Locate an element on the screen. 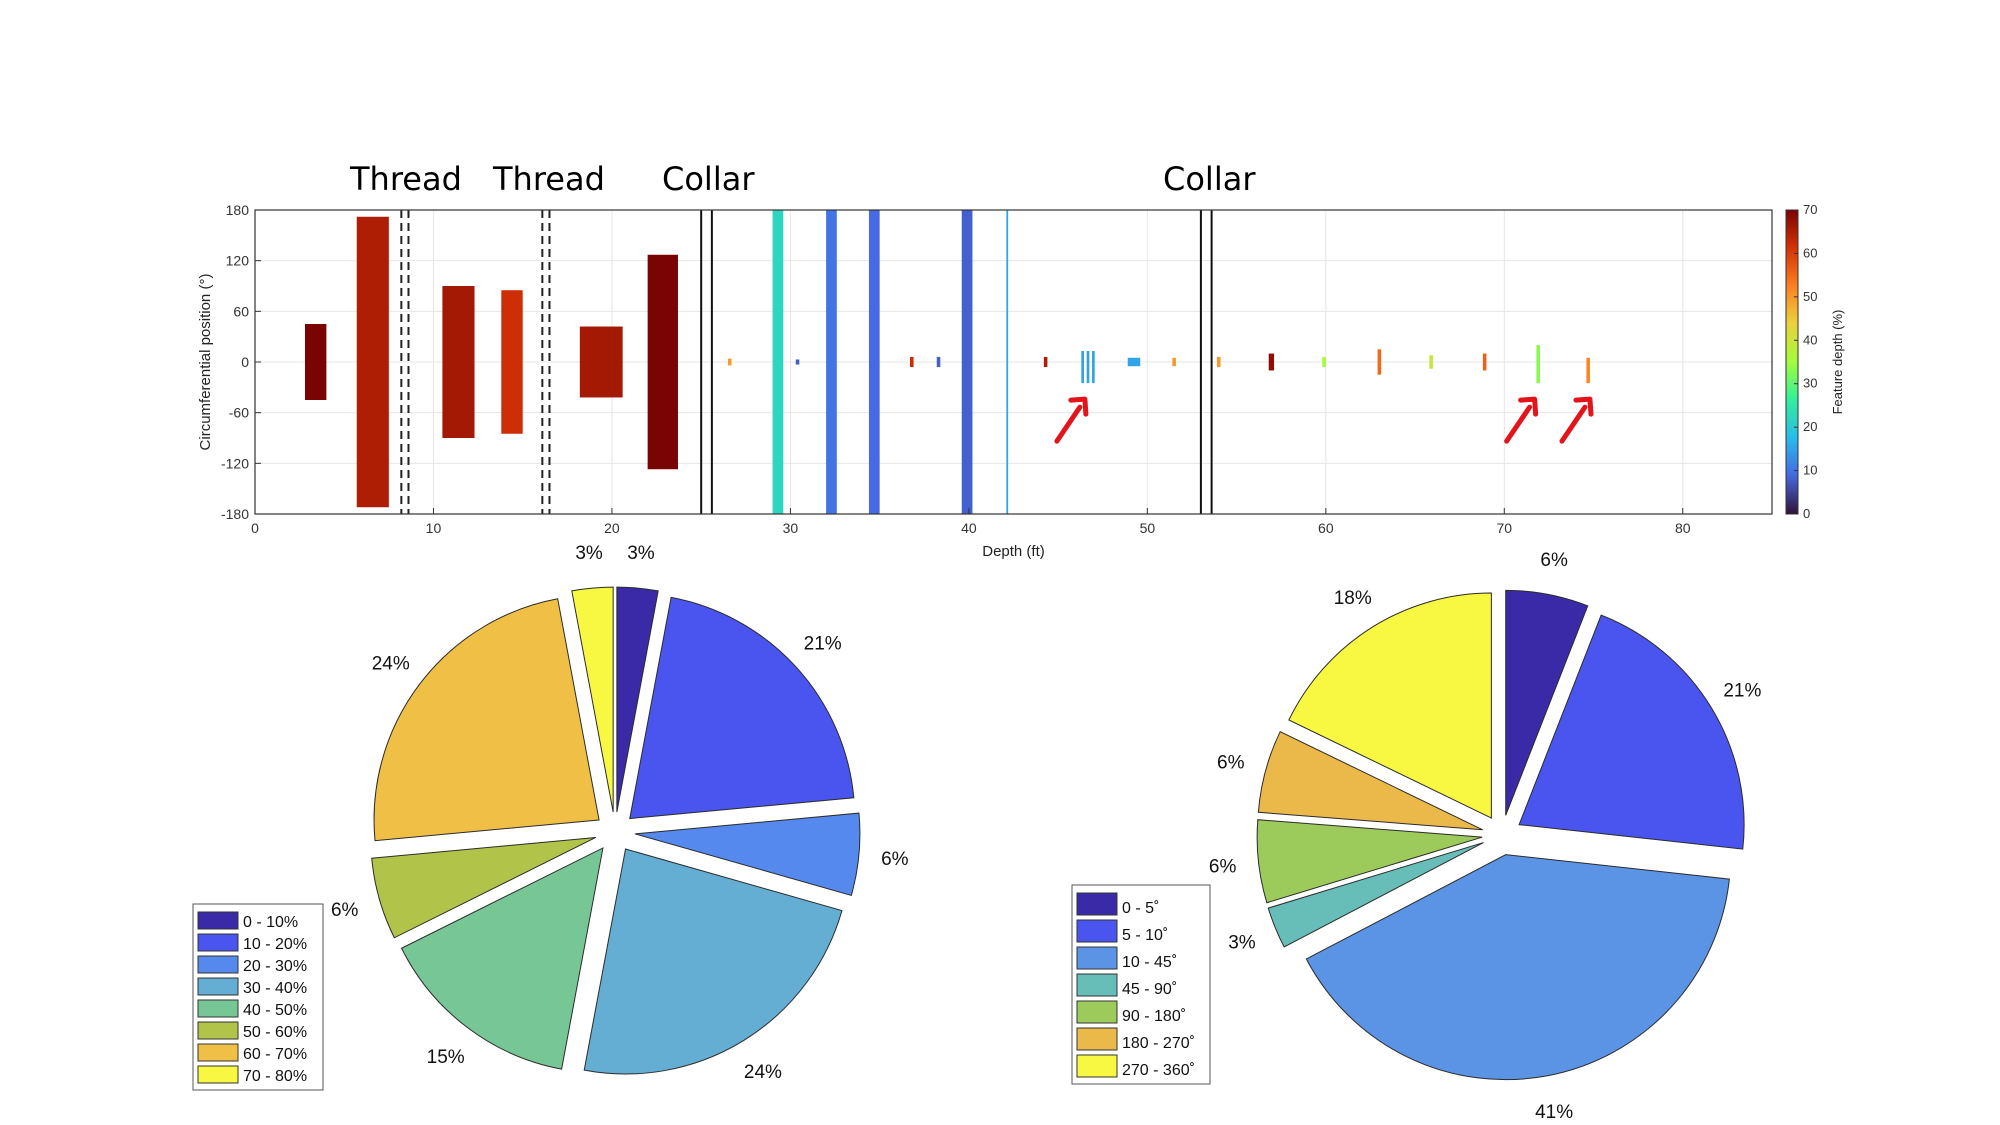  y-tick-label: 0 is located at coordinates (245, 362).